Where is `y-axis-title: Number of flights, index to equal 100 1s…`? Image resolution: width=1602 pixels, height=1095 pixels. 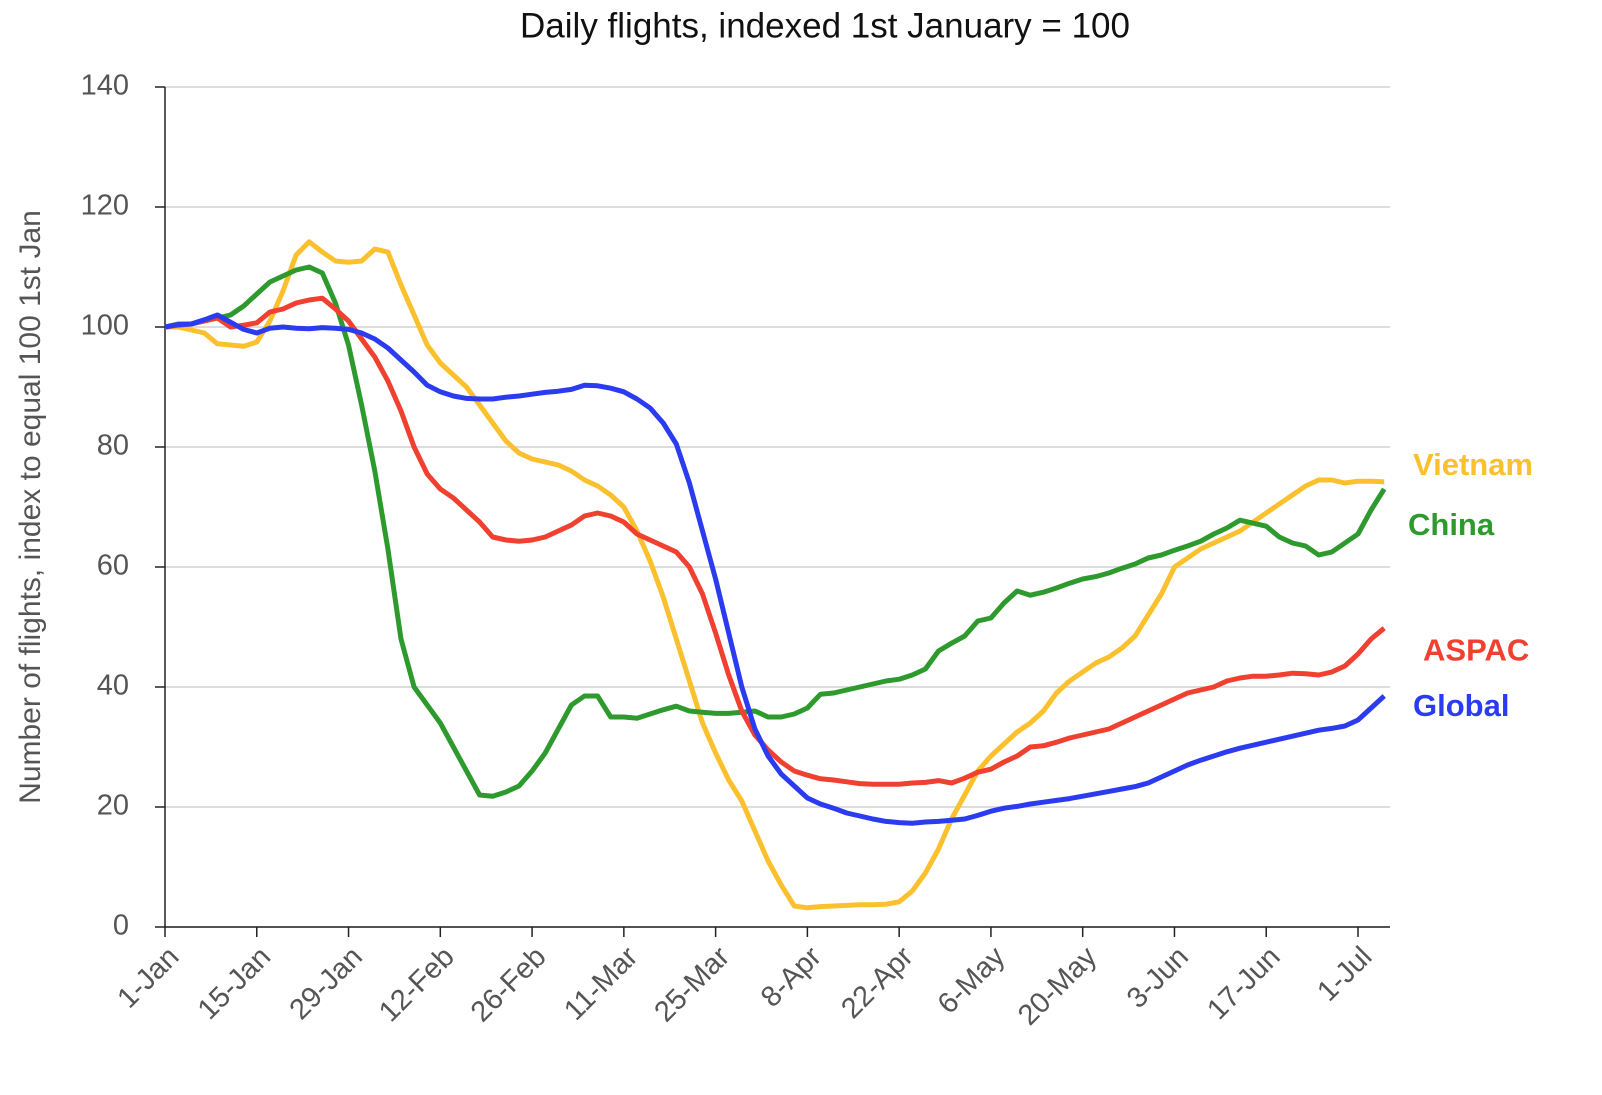
y-axis-title: Number of flights, index to equal 100 1s… is located at coordinates (30, 507).